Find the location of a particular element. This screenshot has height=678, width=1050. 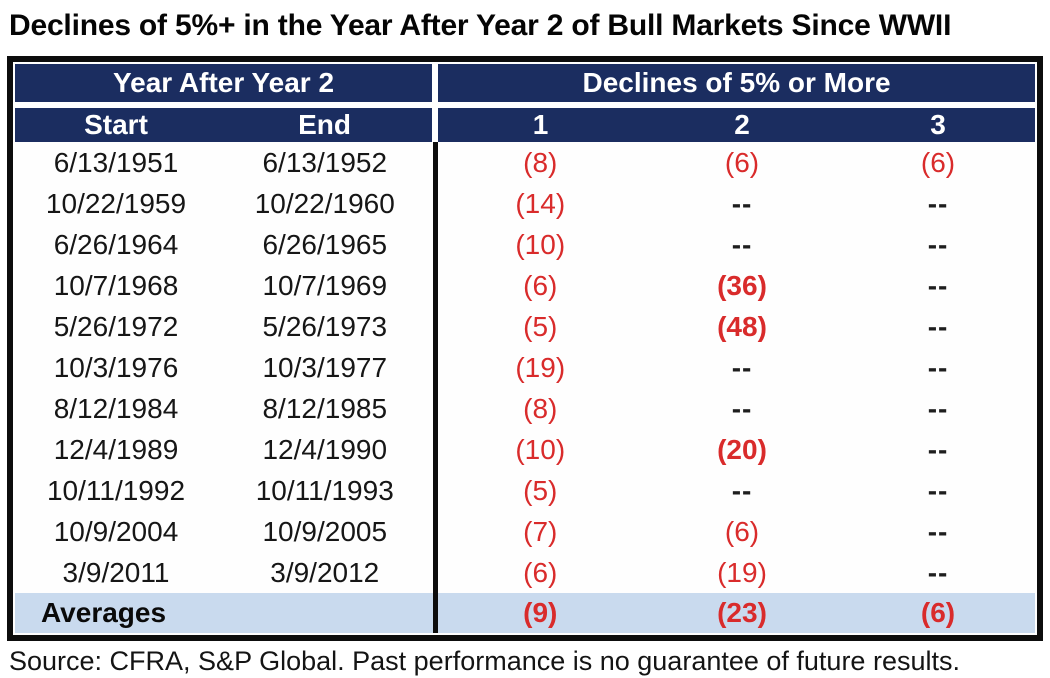

averages-label: Averages is located at coordinates (225, 613).